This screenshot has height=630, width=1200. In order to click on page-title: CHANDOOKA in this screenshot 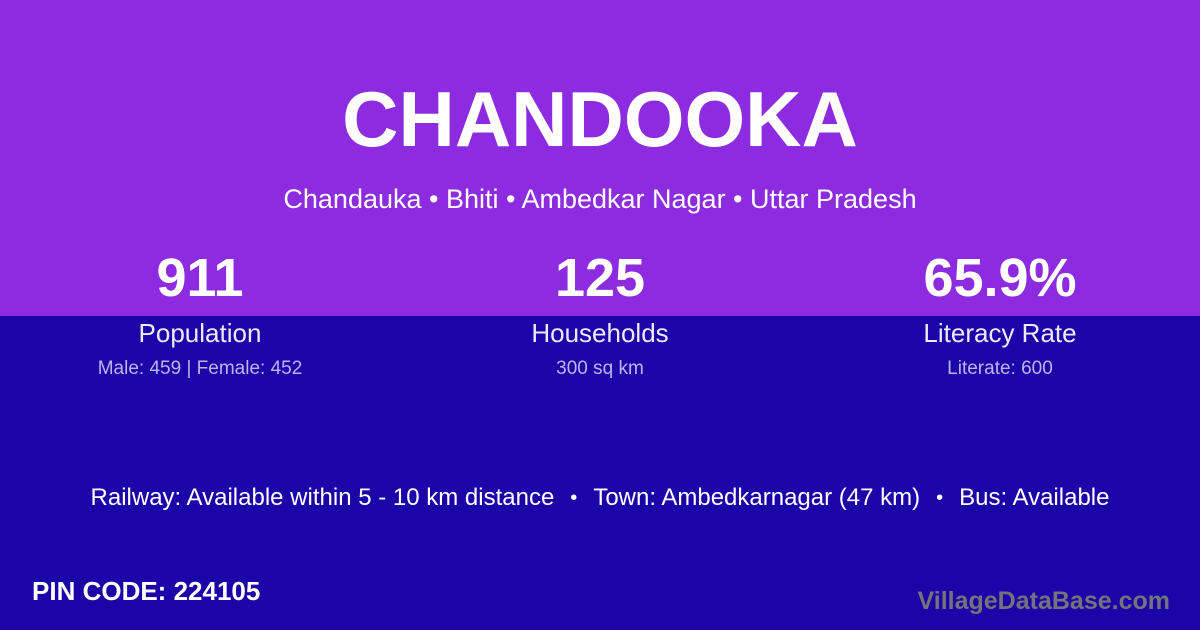, I will do `click(600, 119)`.